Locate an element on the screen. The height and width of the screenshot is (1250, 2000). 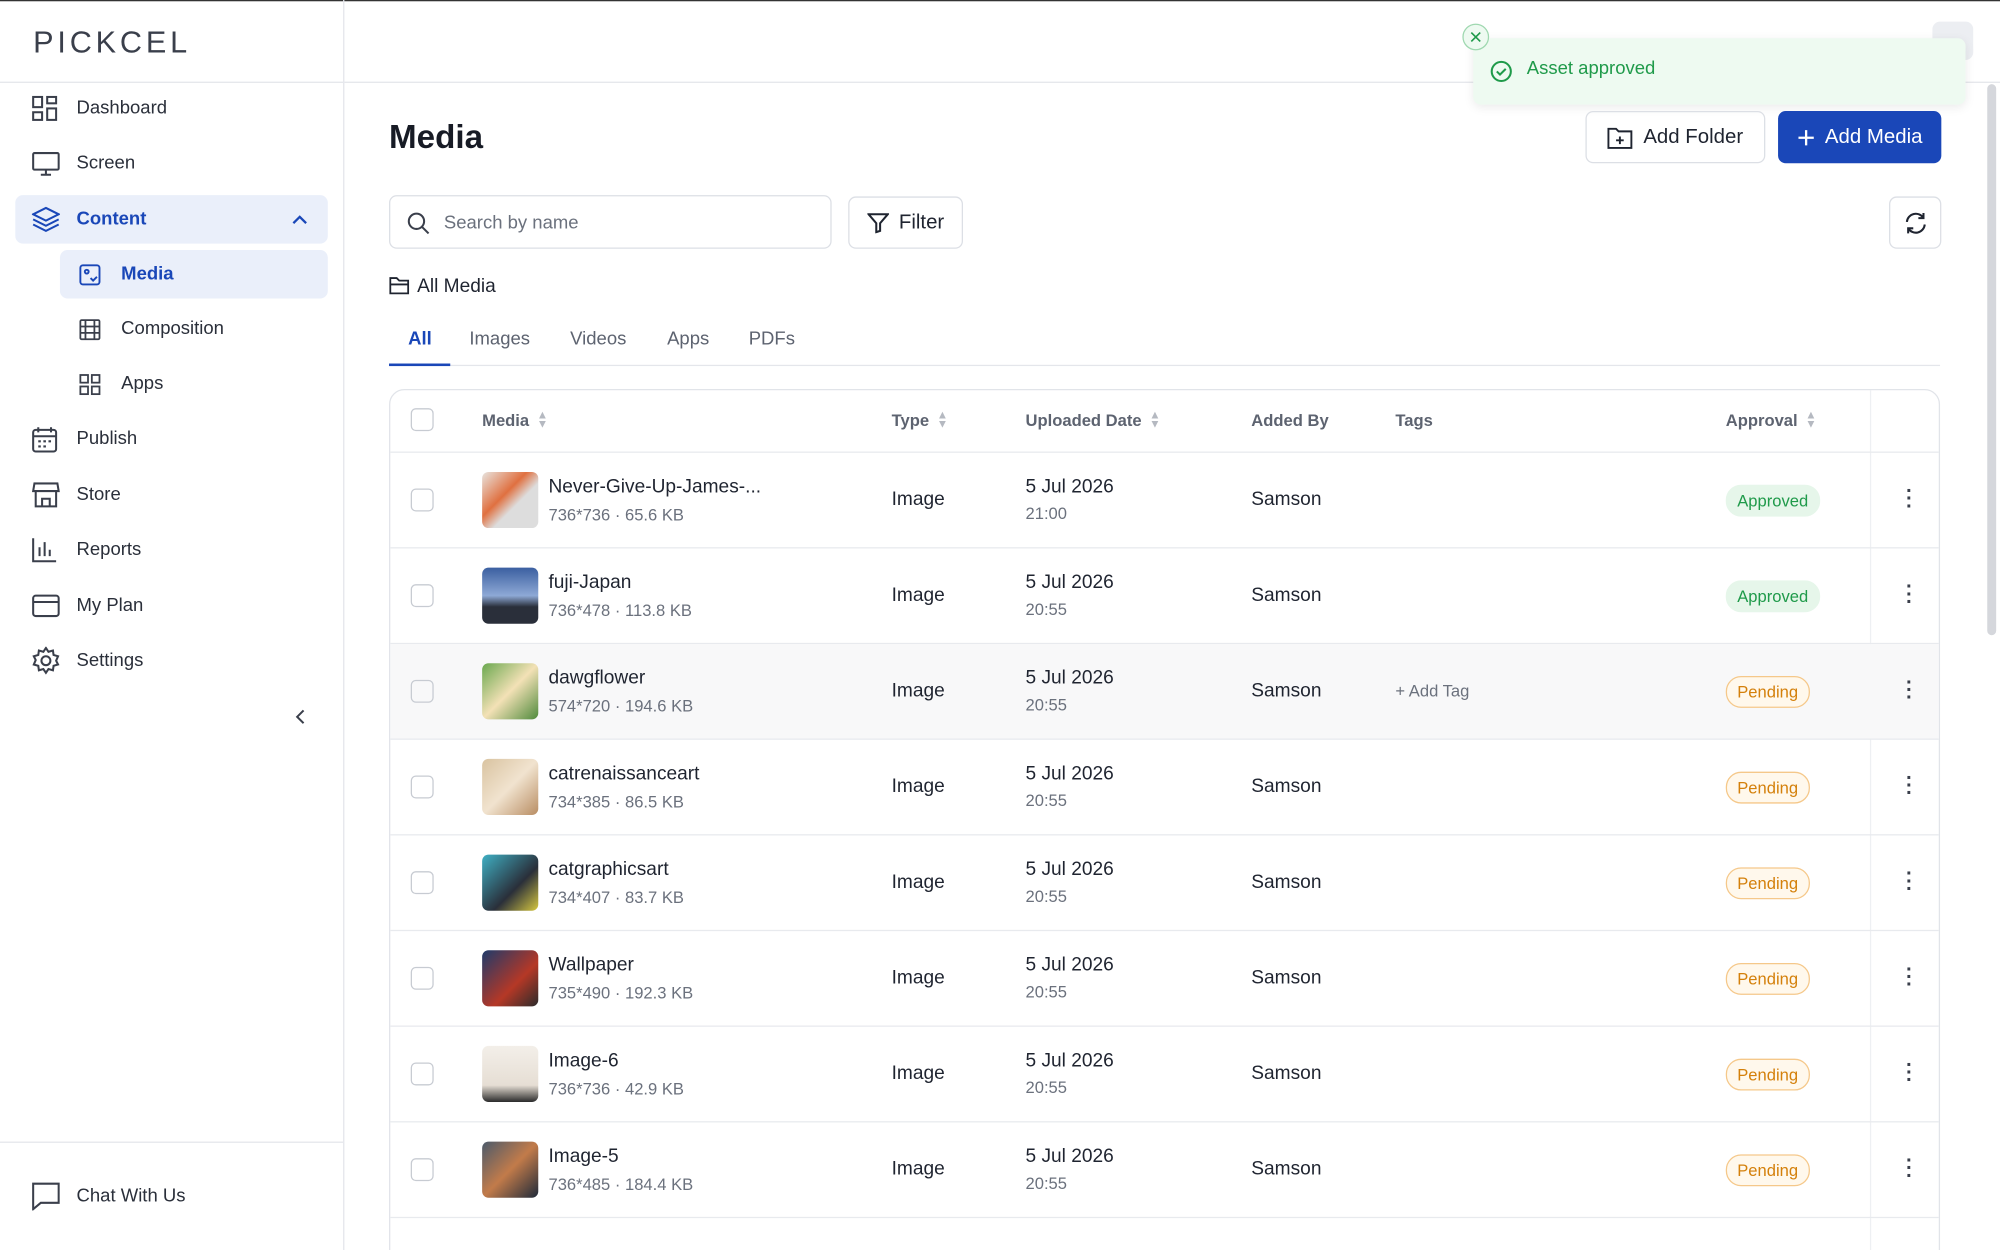
add-folder-button: Add Folder is located at coordinates (1675, 137).